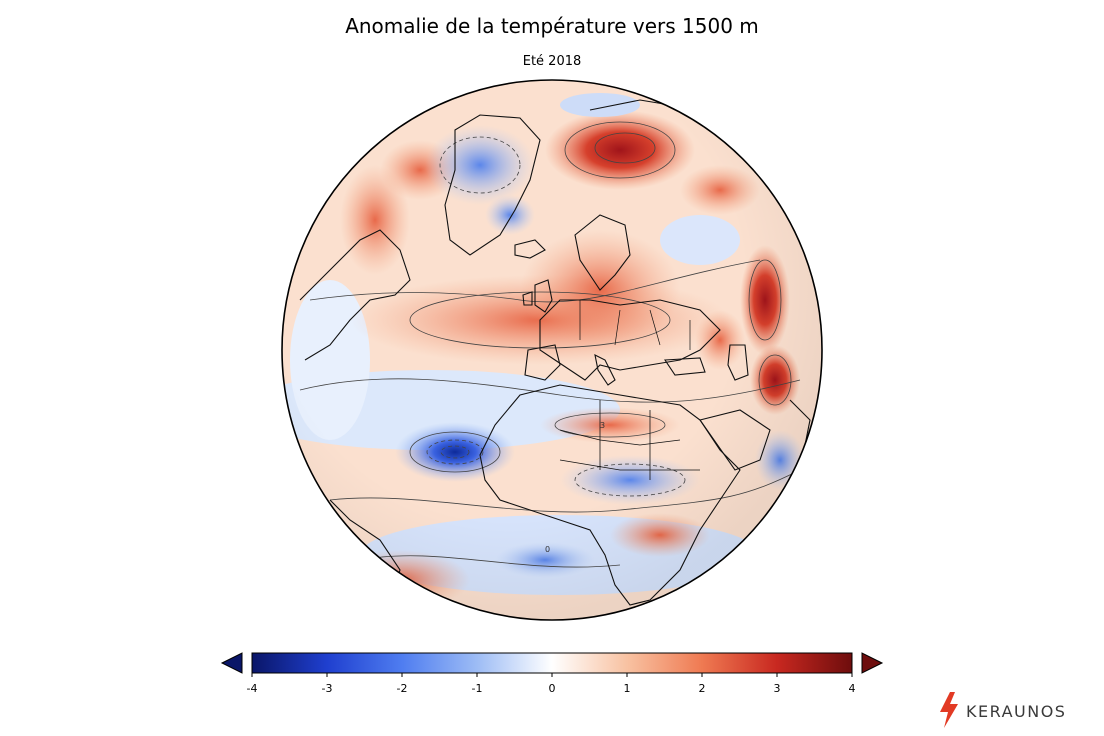 The image size is (1104, 736). Describe the element at coordinates (949, 710) in the screenshot. I see `lightning-bolt-icon` at that location.